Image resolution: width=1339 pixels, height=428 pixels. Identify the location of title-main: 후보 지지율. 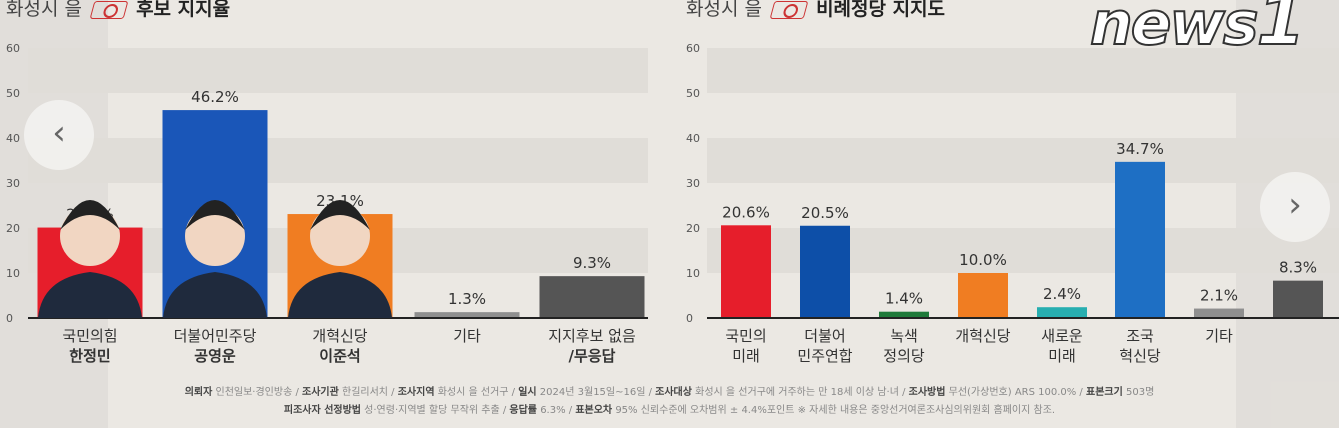
(183, 10).